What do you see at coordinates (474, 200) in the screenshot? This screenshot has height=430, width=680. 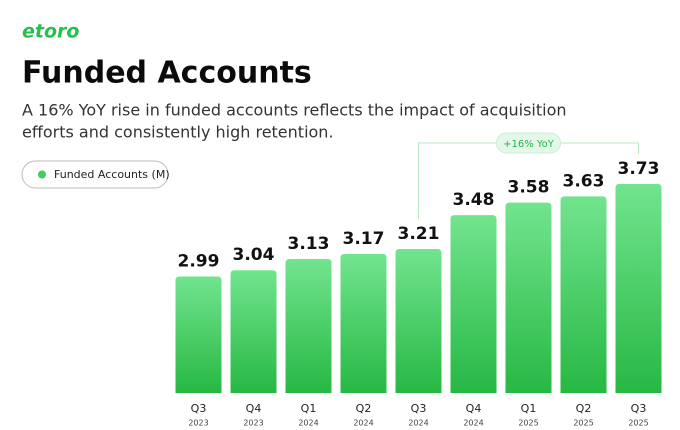 I see `value-label: 3.48` at bounding box center [474, 200].